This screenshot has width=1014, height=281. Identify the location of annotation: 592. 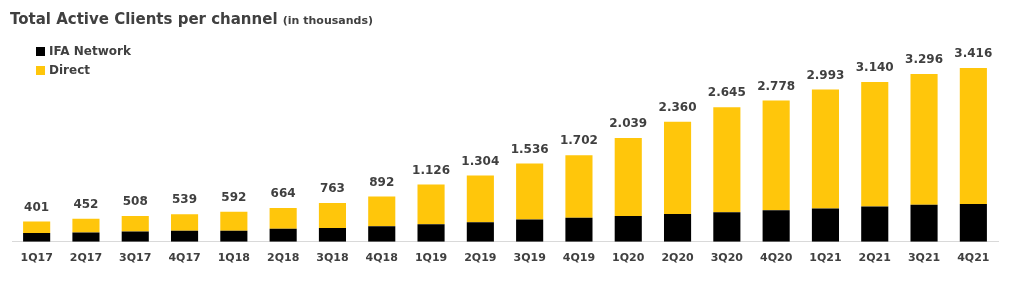
(234, 196).